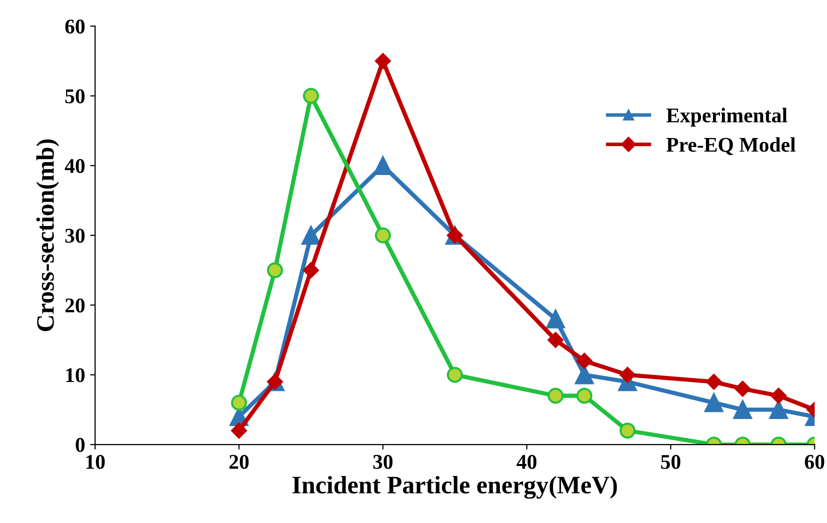  I want to click on x-tick-label: 20, so click(239, 461).